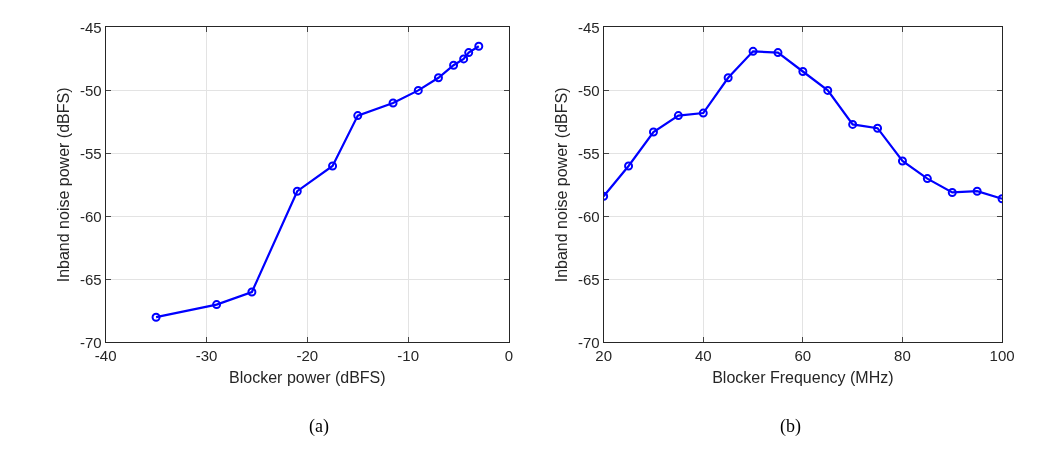  Describe the element at coordinates (319, 426) in the screenshot. I see `text: (a)` at that location.